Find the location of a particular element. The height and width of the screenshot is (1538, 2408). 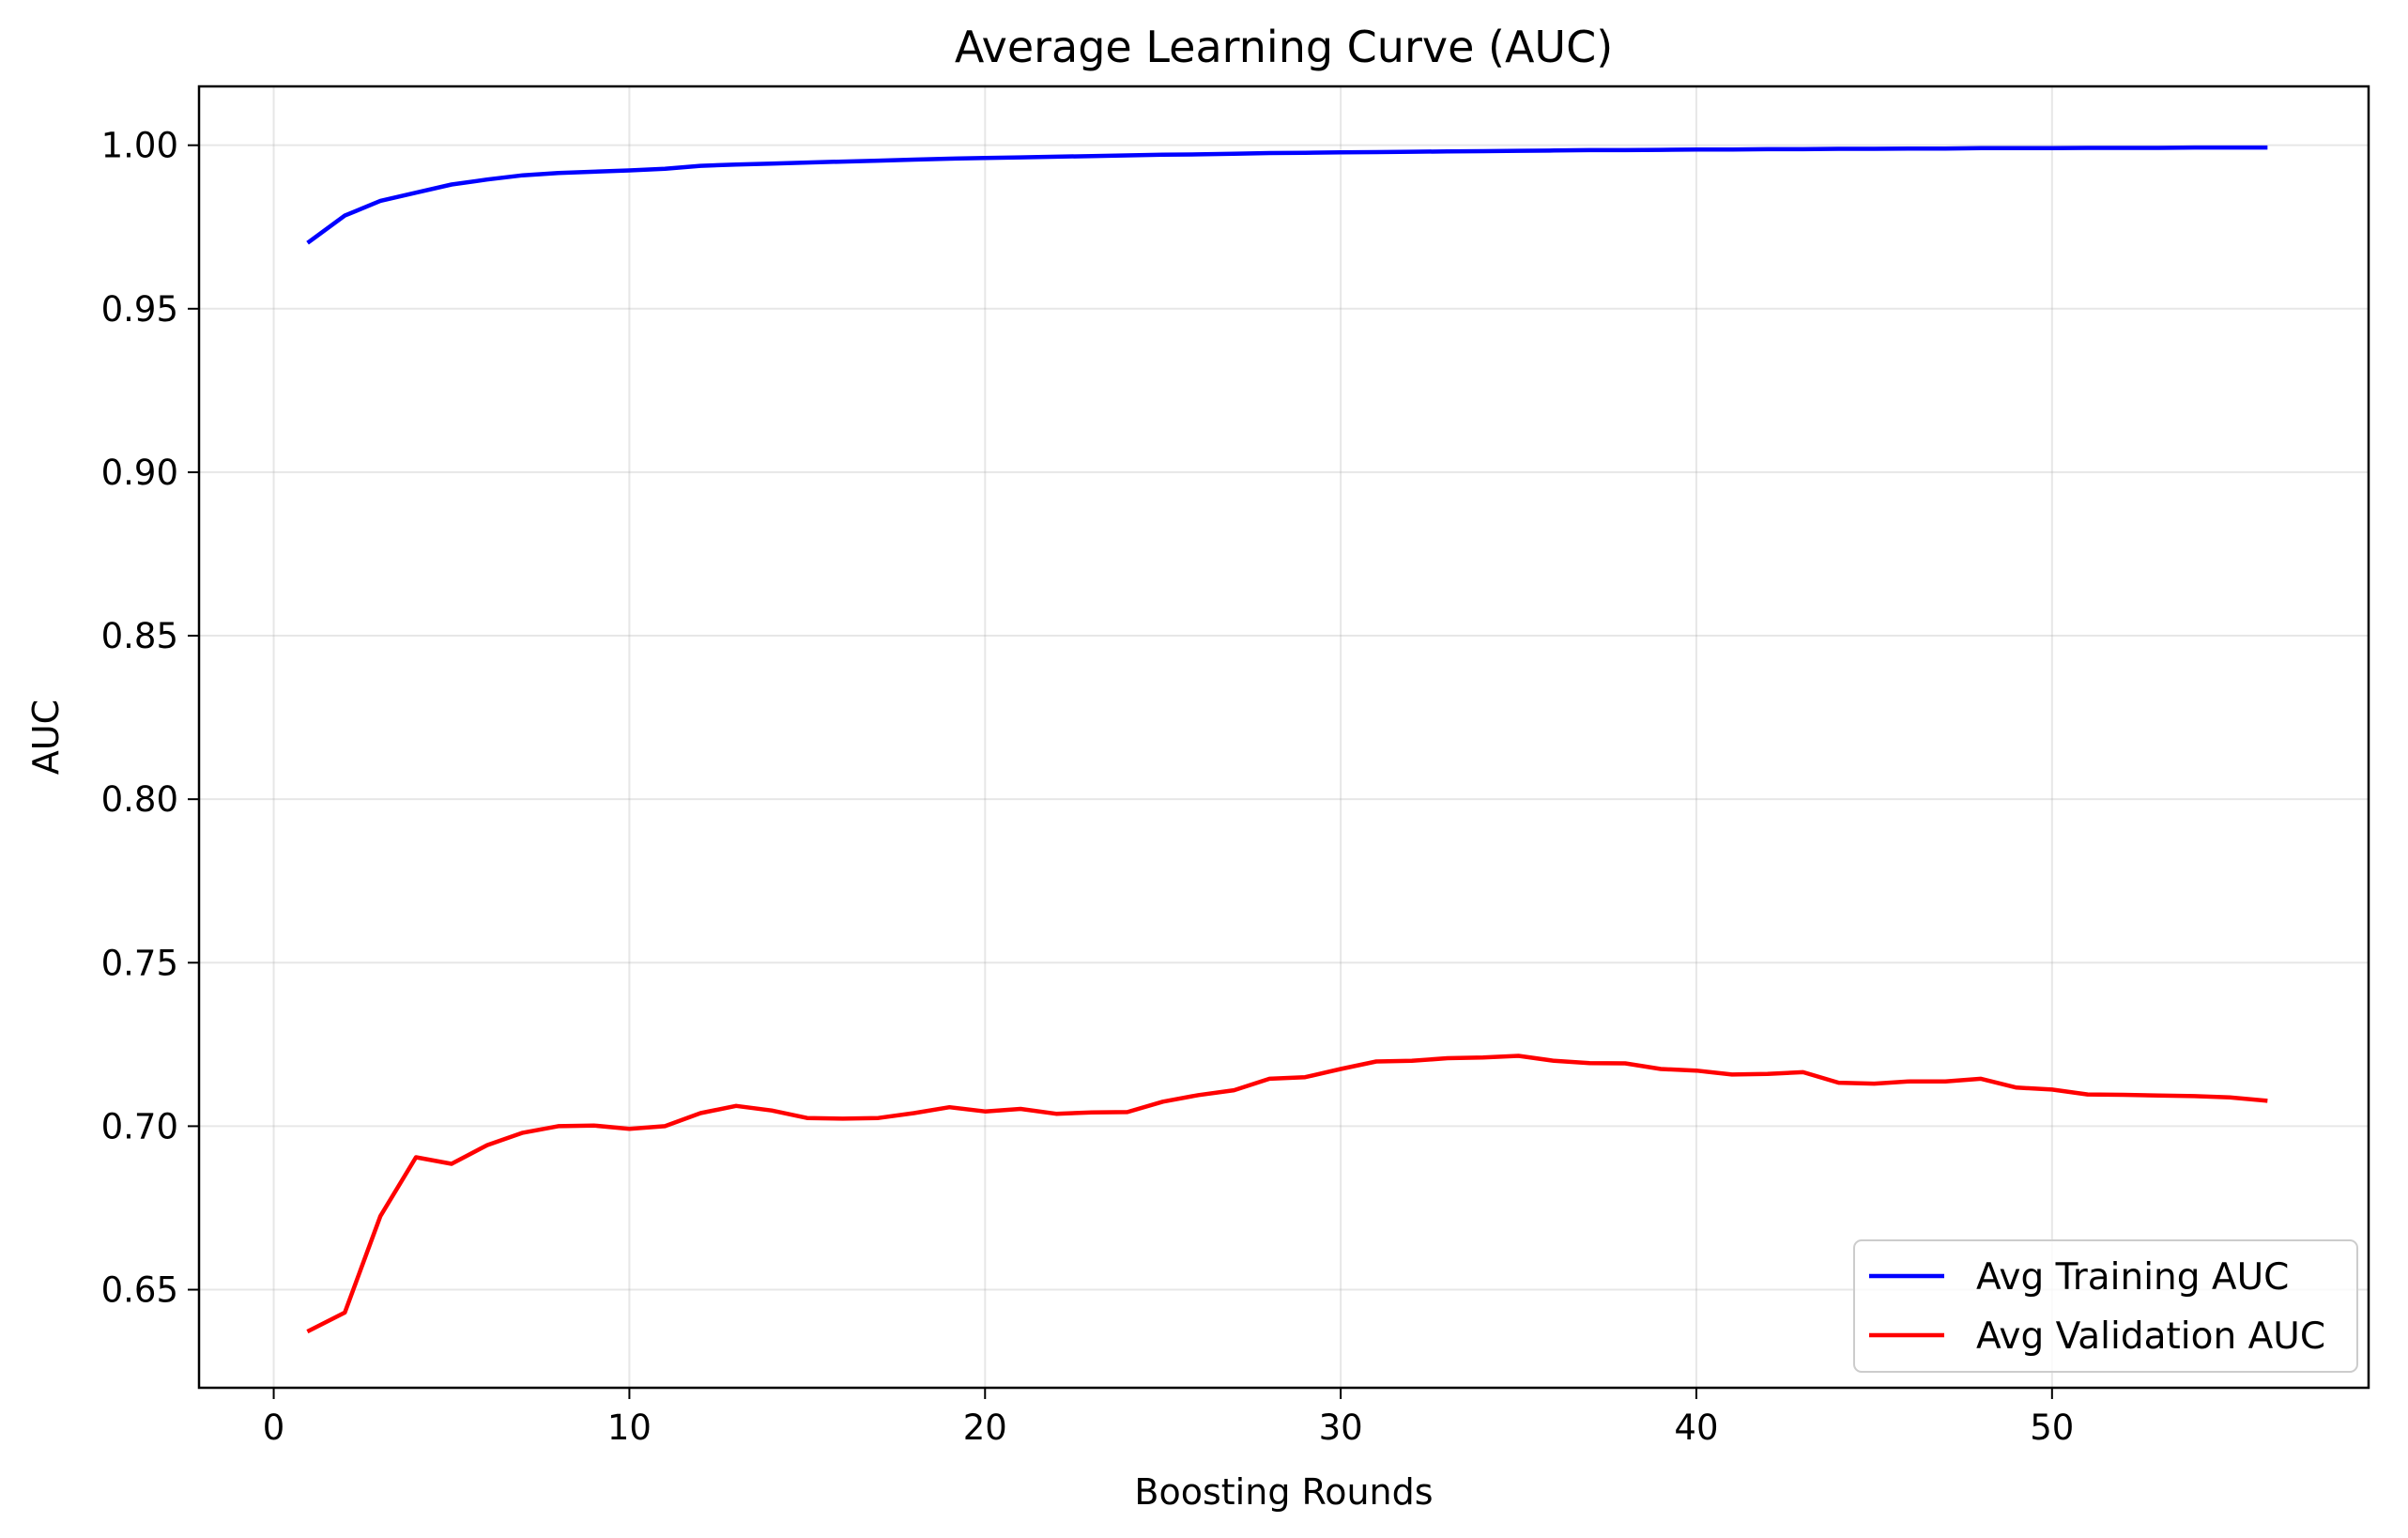

y-tick-label: 0.65 is located at coordinates (140, 1290).